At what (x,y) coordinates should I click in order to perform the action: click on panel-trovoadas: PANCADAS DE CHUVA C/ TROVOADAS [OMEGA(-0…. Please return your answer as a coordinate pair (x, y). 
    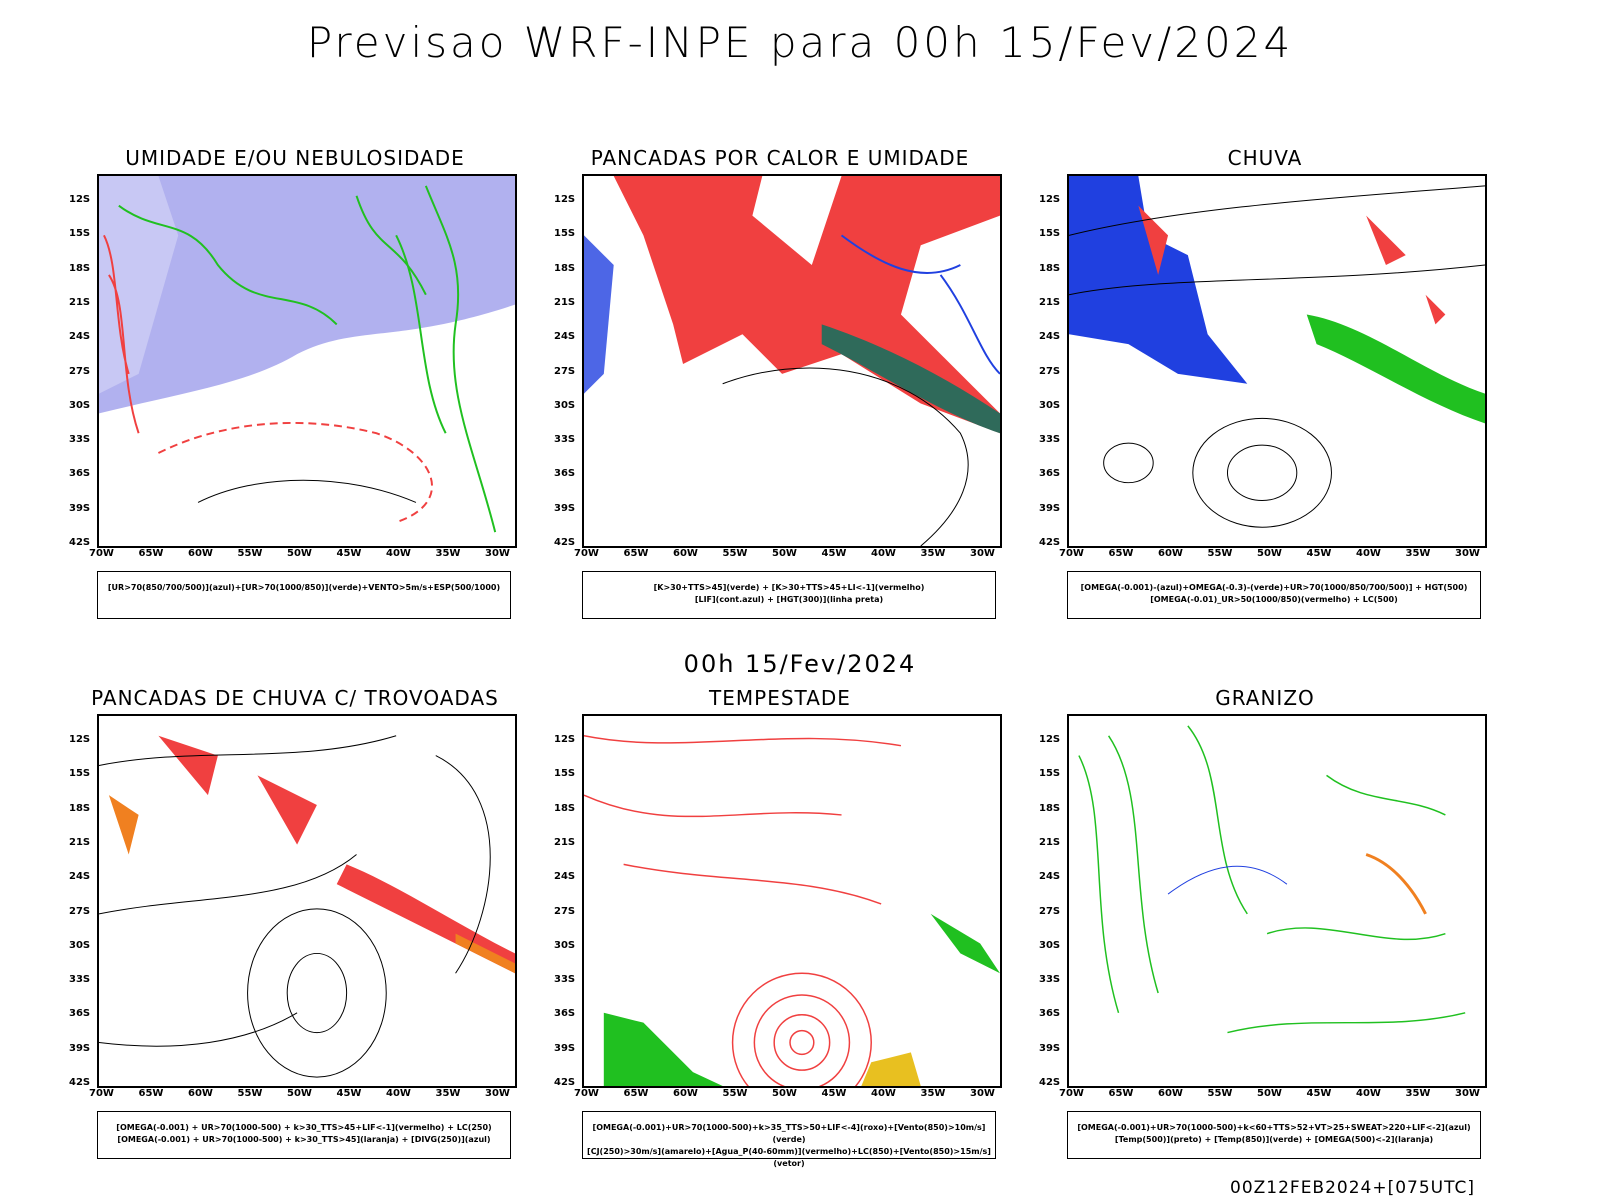
    Looking at the image, I should click on (293, 922).